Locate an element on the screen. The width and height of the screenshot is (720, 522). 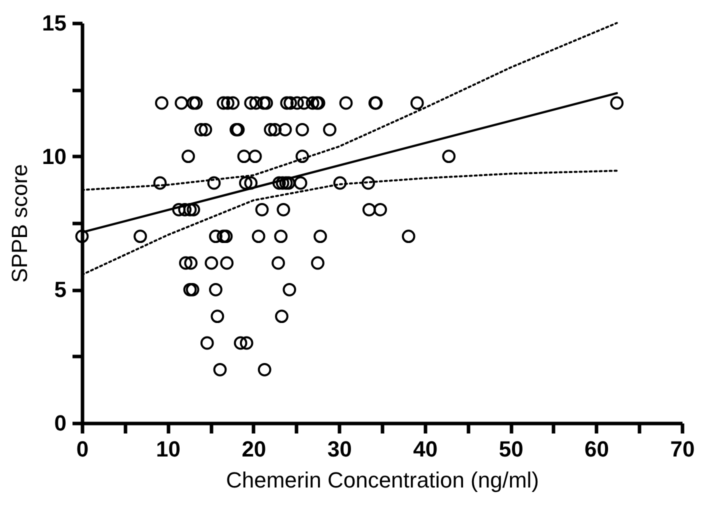
x-axis-title: Chemerin Concentration (ng/ml) is located at coordinates (383, 480).